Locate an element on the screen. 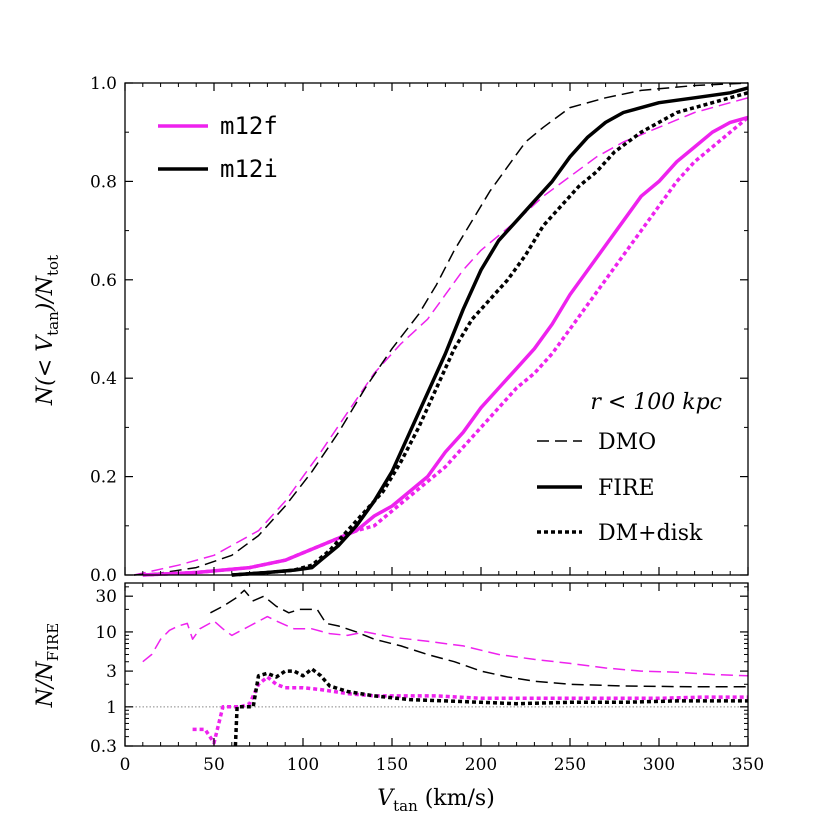 The image size is (830, 830). main-y-tick-label: 1.0 is located at coordinates (103, 84).